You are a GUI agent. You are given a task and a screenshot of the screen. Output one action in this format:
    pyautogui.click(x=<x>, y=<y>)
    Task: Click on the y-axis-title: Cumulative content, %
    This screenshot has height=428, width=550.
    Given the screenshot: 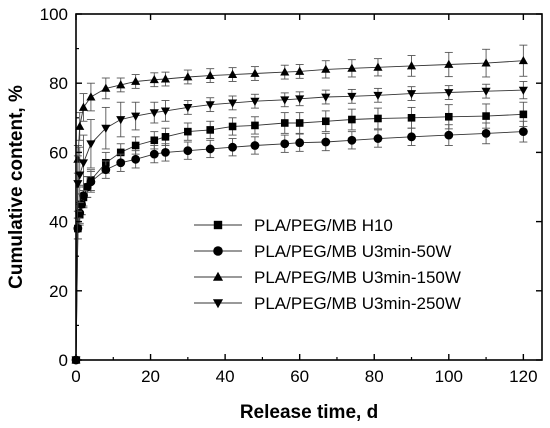 What is the action you would take?
    pyautogui.click(x=16, y=187)
    